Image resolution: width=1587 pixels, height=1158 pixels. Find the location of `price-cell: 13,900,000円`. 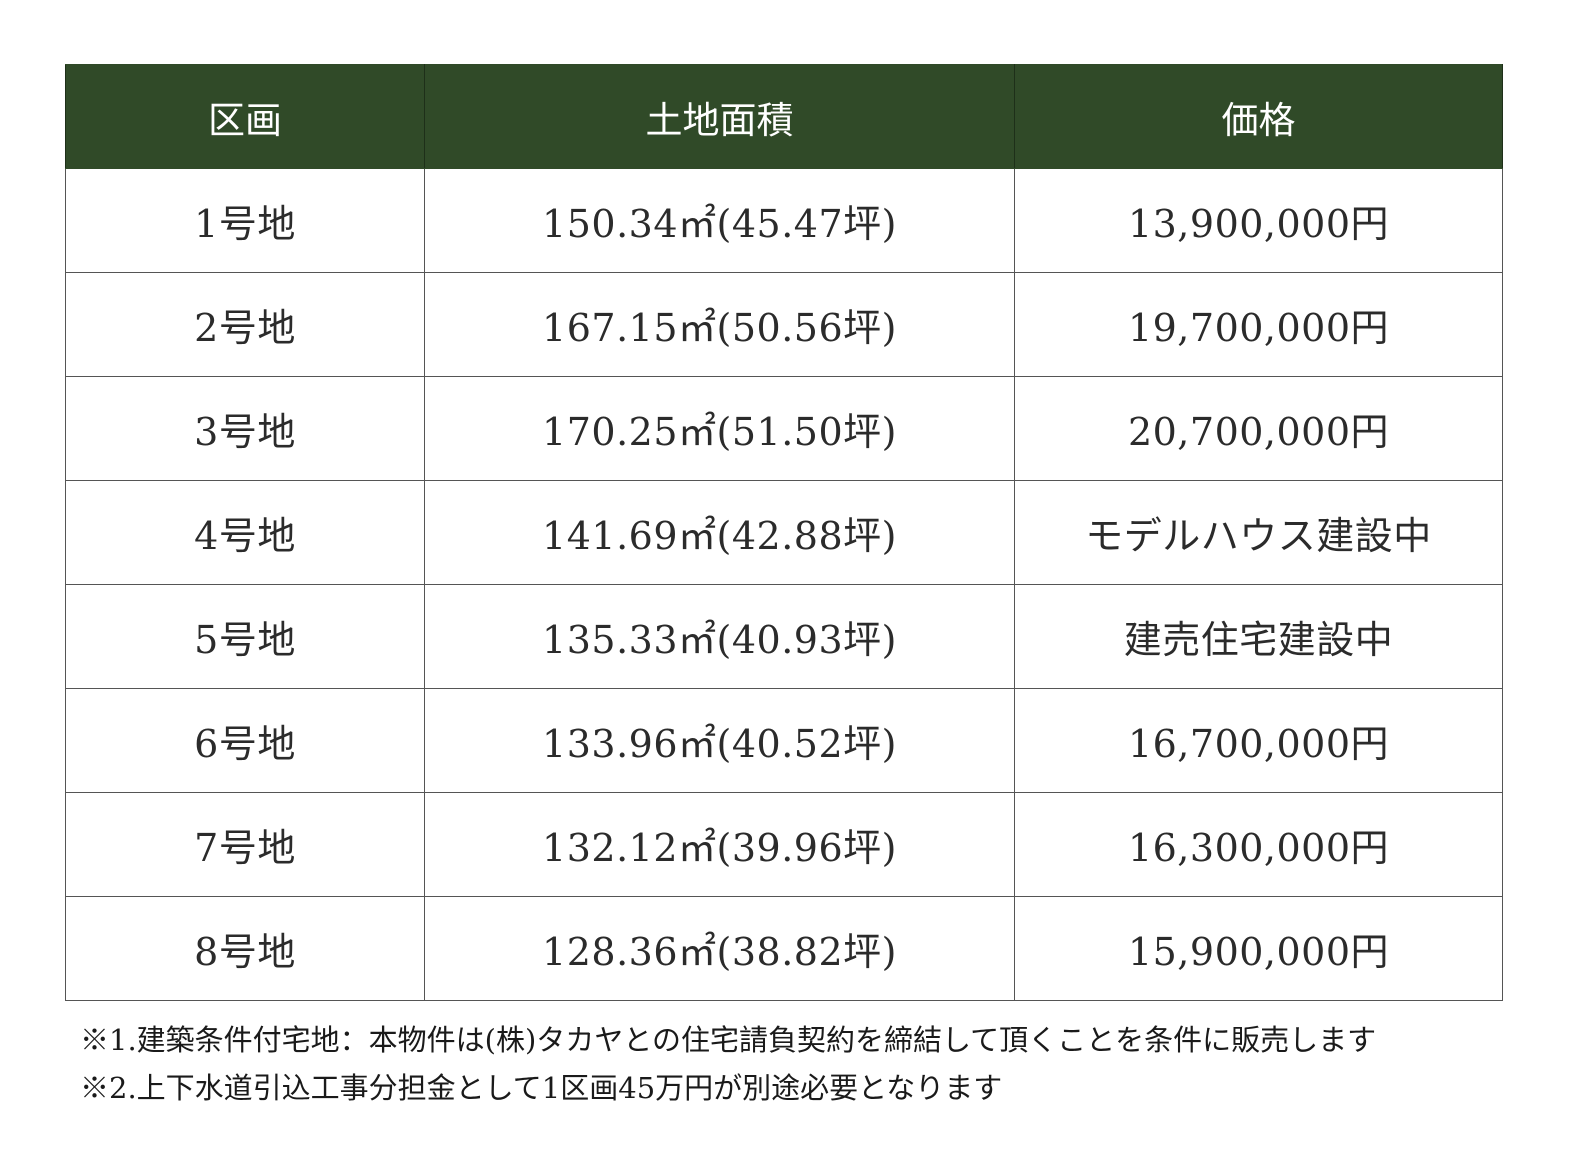

price-cell: 13,900,000円 is located at coordinates (1258, 220).